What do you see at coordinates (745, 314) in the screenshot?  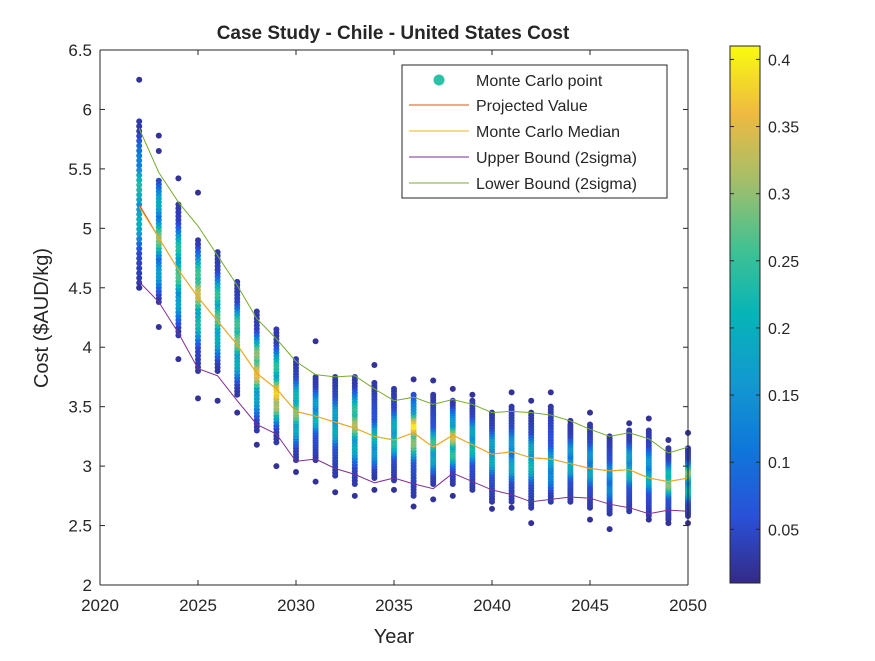 I see `colorbar-gradient` at bounding box center [745, 314].